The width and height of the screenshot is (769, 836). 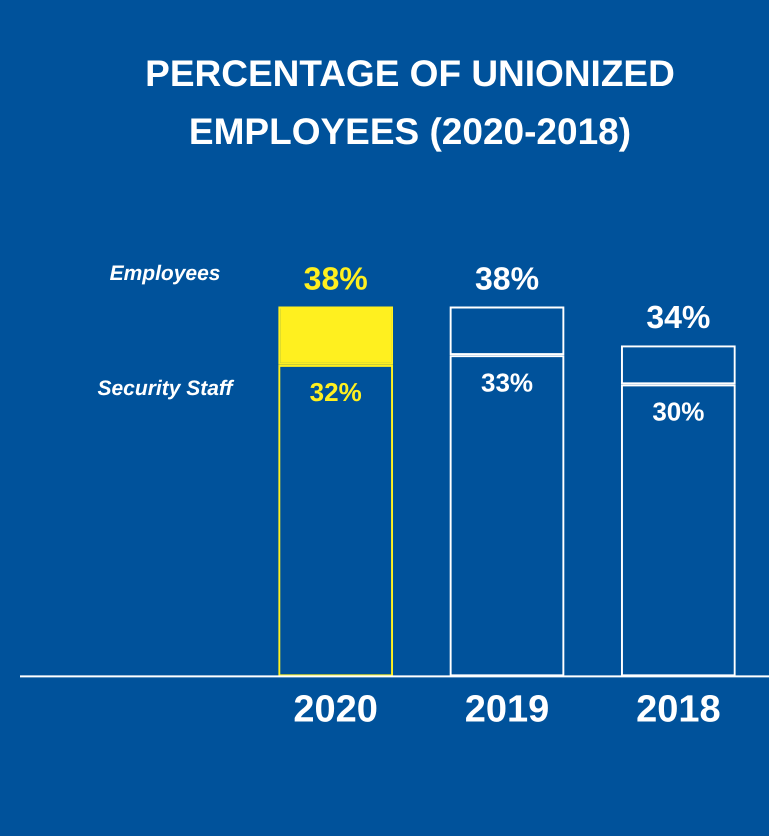 What do you see at coordinates (507, 382) in the screenshot?
I see `data-label: 33%` at bounding box center [507, 382].